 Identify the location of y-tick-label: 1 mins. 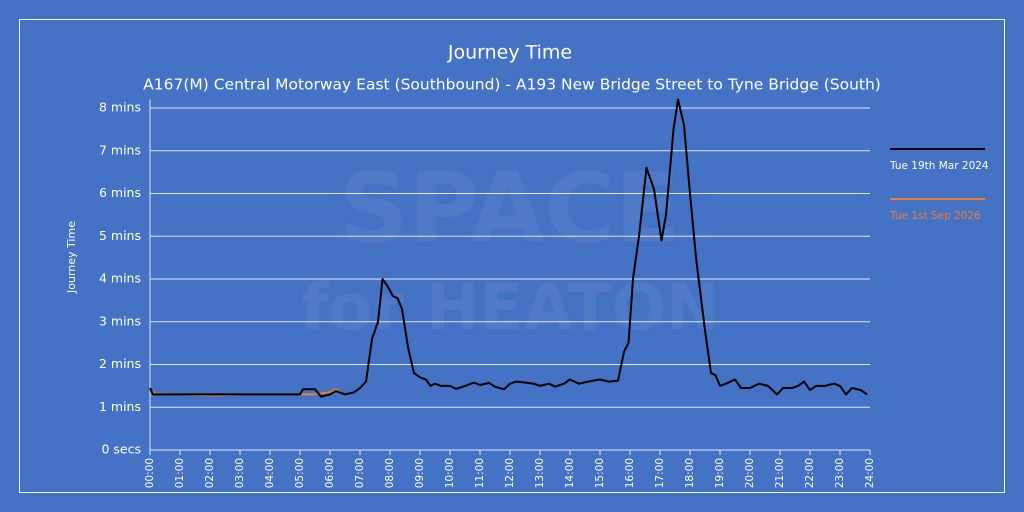
(120, 406).